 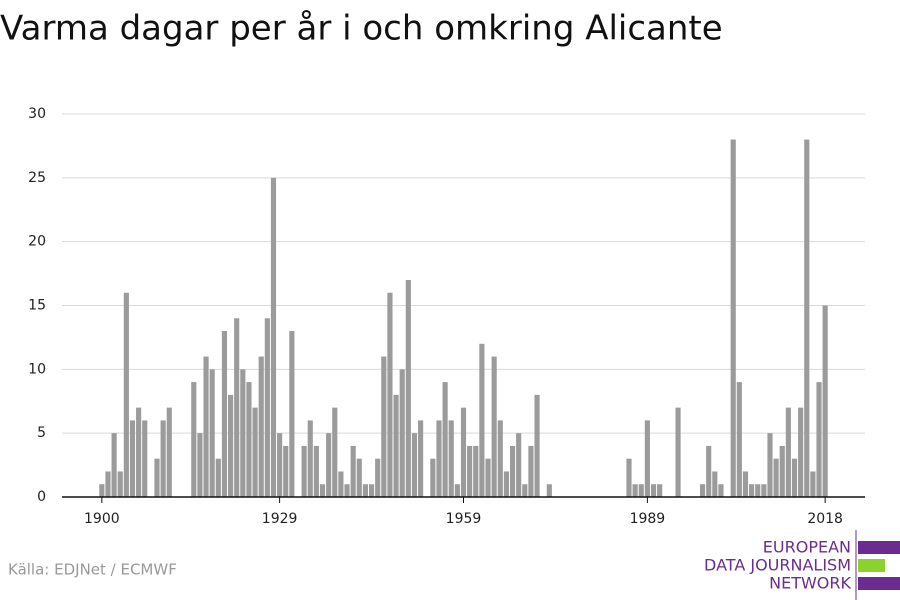 What do you see at coordinates (102, 519) in the screenshot?
I see `x-tick-label: 1900` at bounding box center [102, 519].